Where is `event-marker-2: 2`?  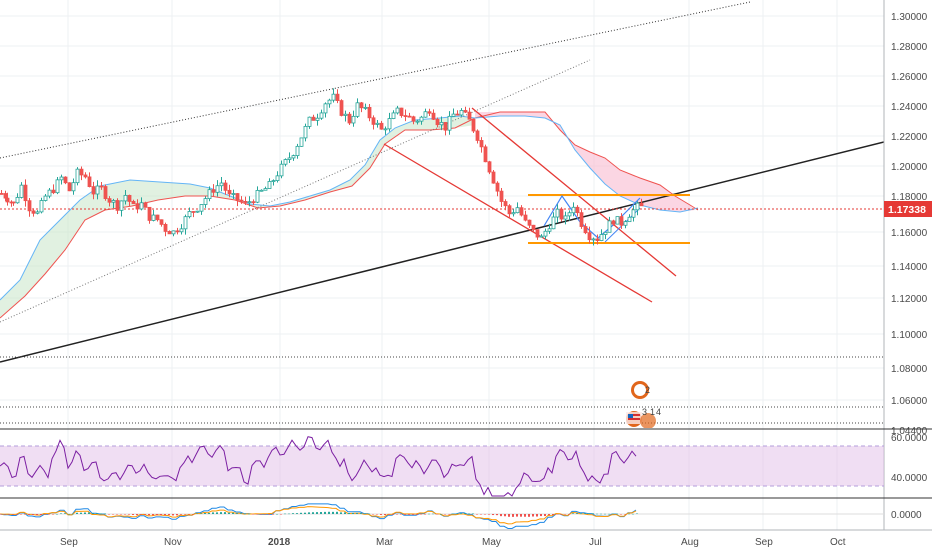
event-marker-2: 2 is located at coordinates (640, 390).